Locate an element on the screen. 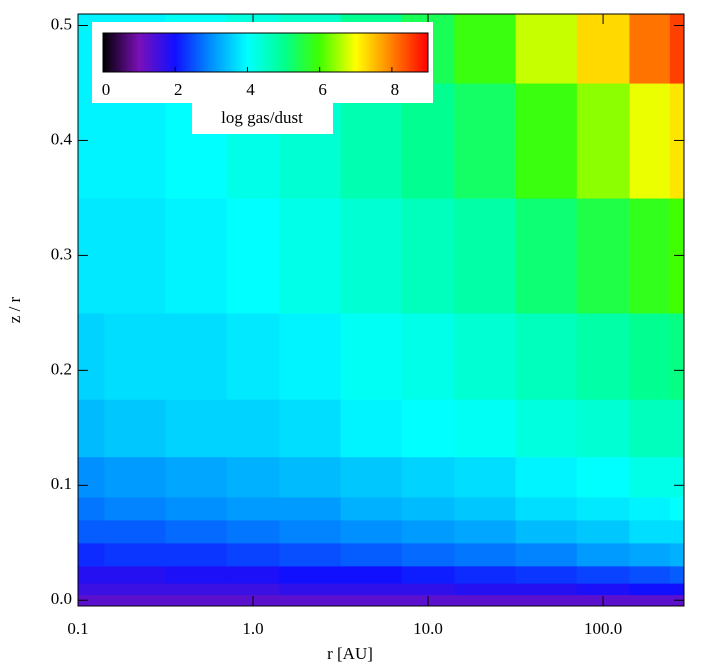 The image size is (709, 669). colorbar: log gas/dust 0 2 4 6 8 is located at coordinates (262, 78).